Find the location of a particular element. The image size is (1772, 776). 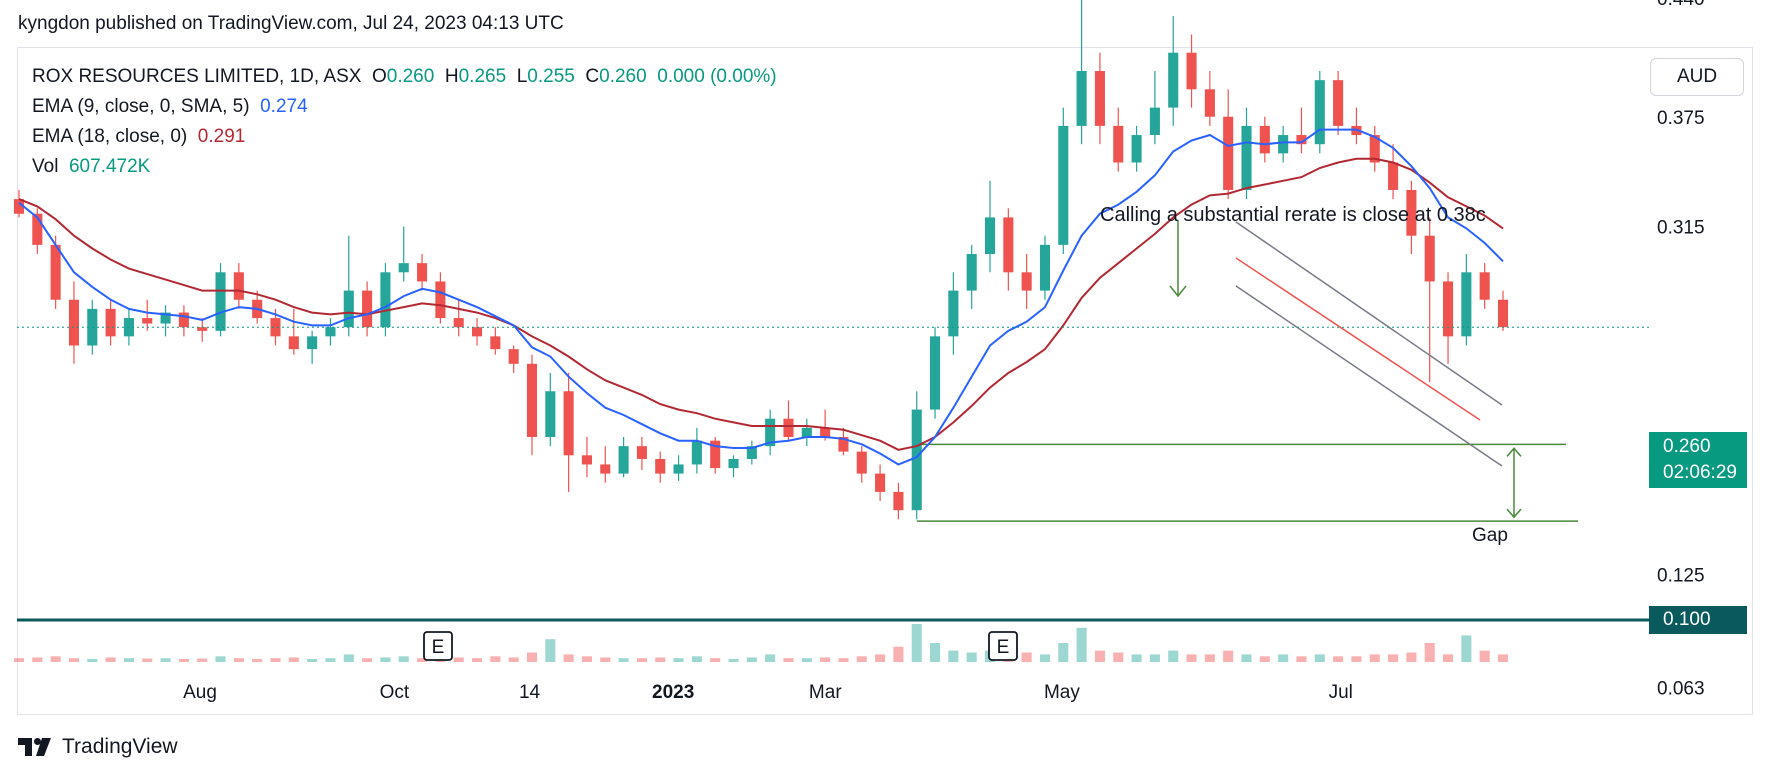

channel-upper-line is located at coordinates (1369, 313).